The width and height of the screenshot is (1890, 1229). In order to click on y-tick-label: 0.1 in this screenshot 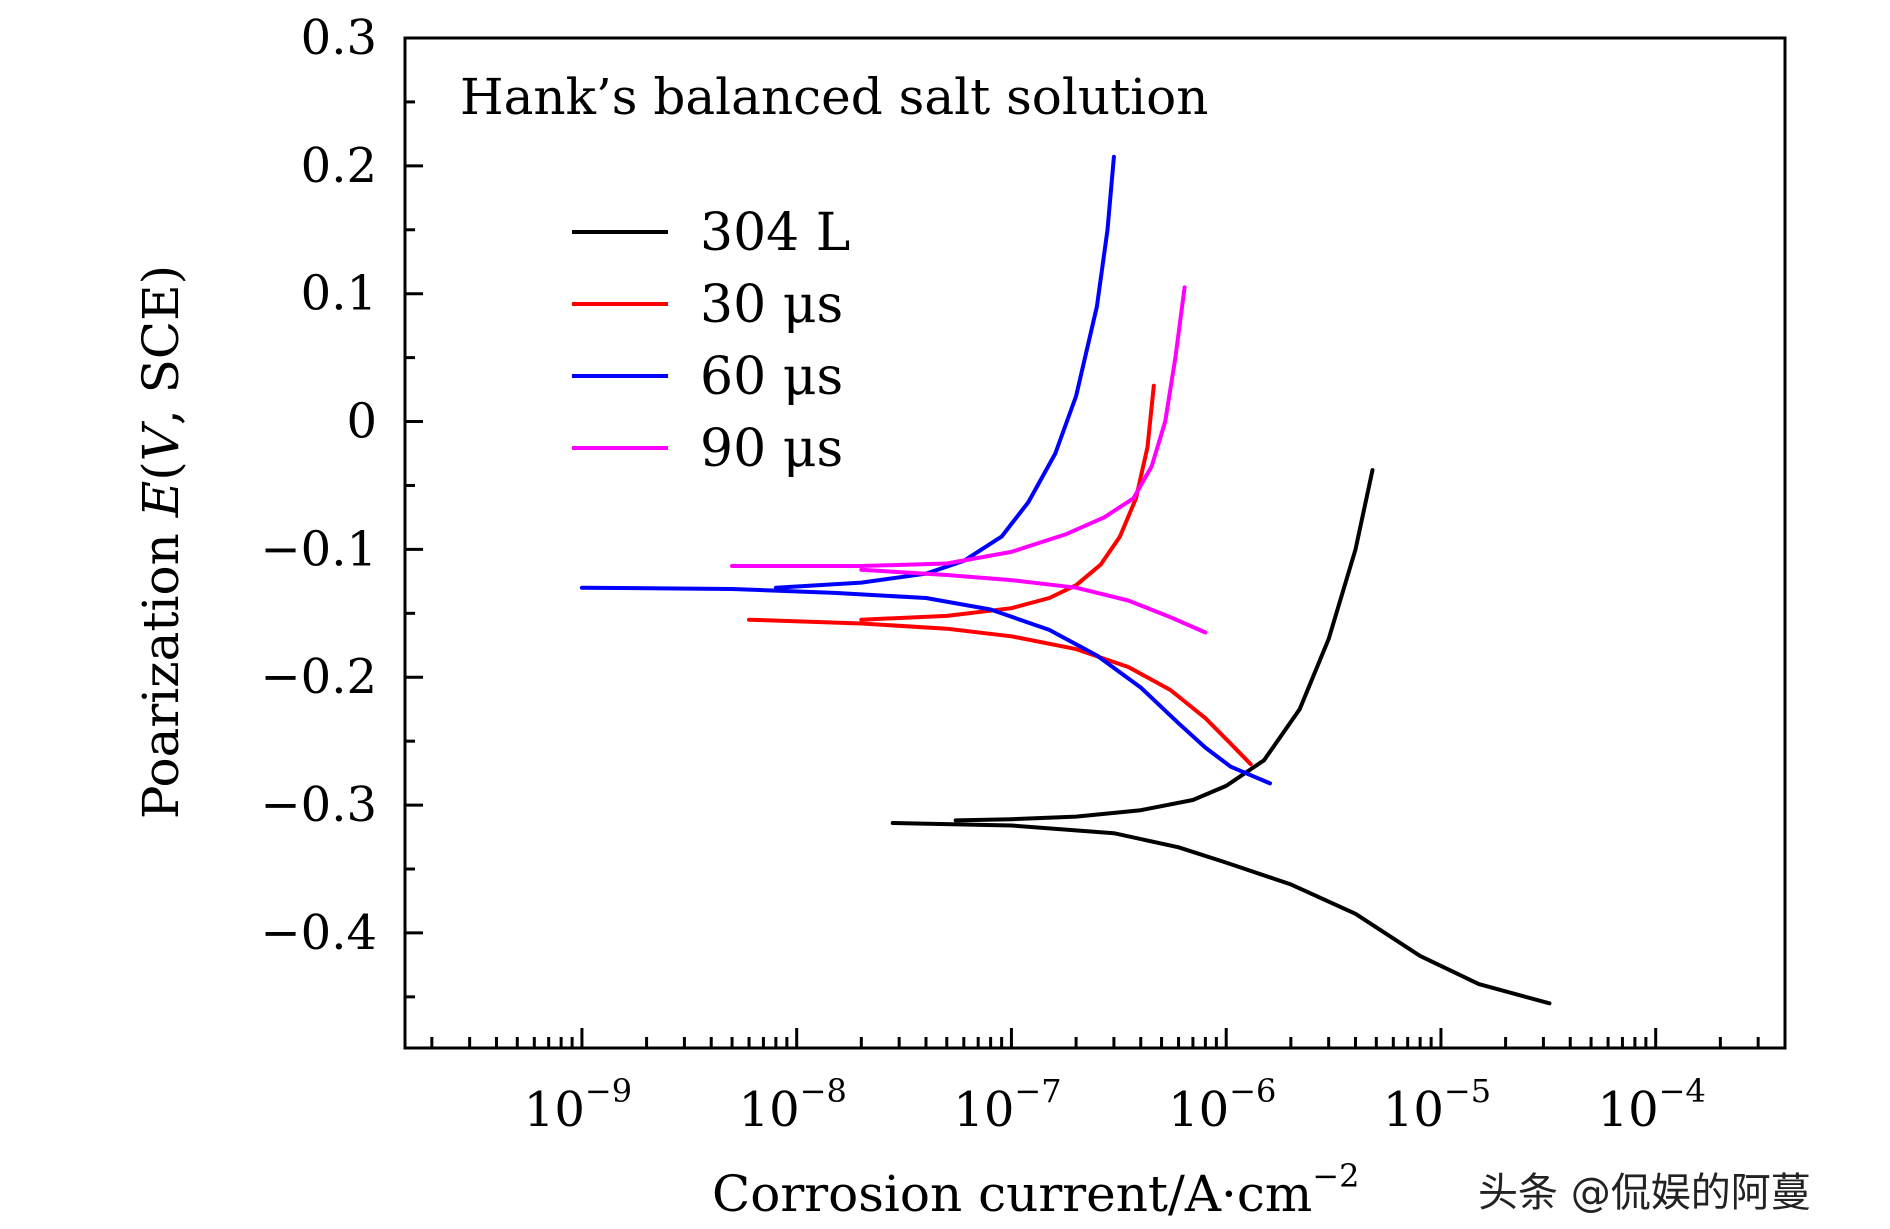, I will do `click(339, 294)`.